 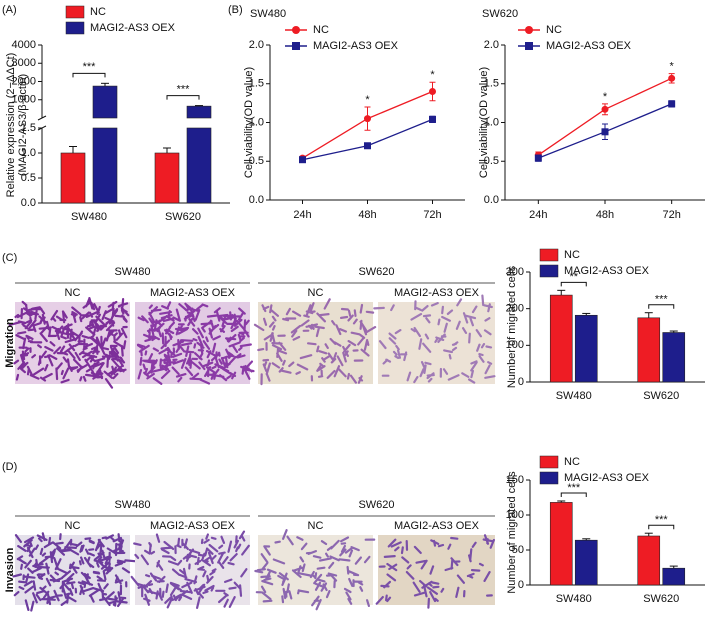 What do you see at coordinates (661, 599) in the screenshot?
I see `x-tick-label: SW620` at bounding box center [661, 599].